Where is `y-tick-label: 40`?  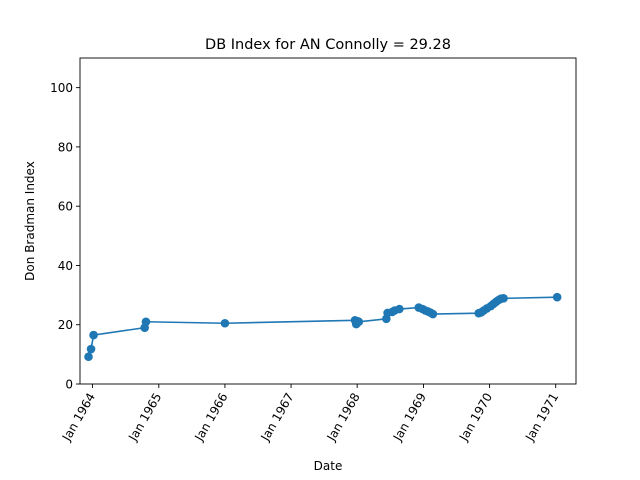 y-tick-label: 40 is located at coordinates (65, 266).